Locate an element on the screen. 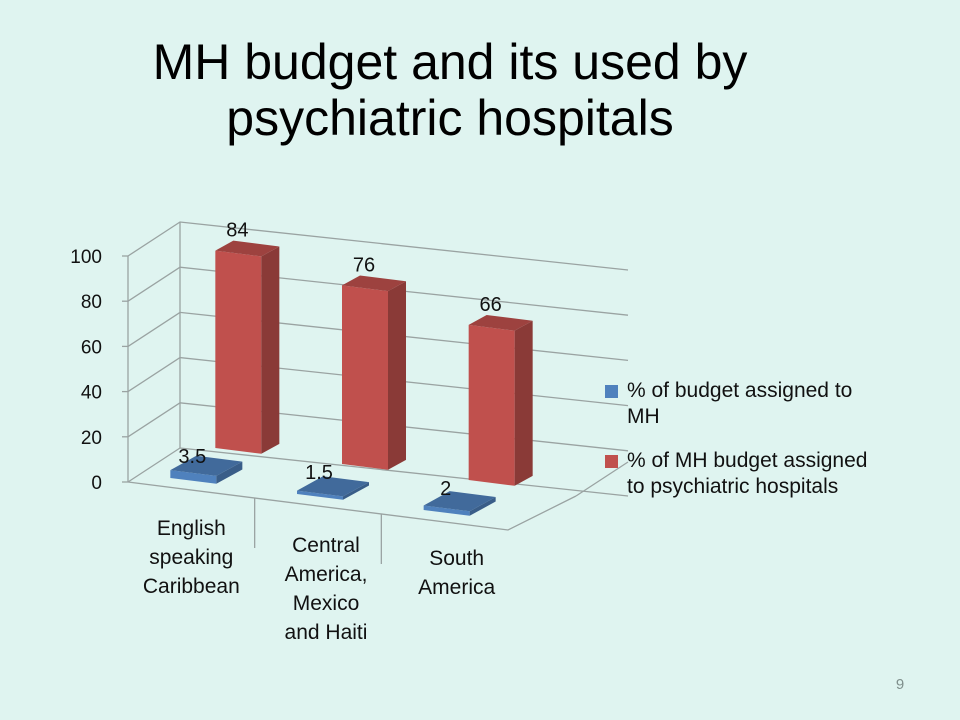 The width and height of the screenshot is (960, 720). category-label: America is located at coordinates (456, 587).